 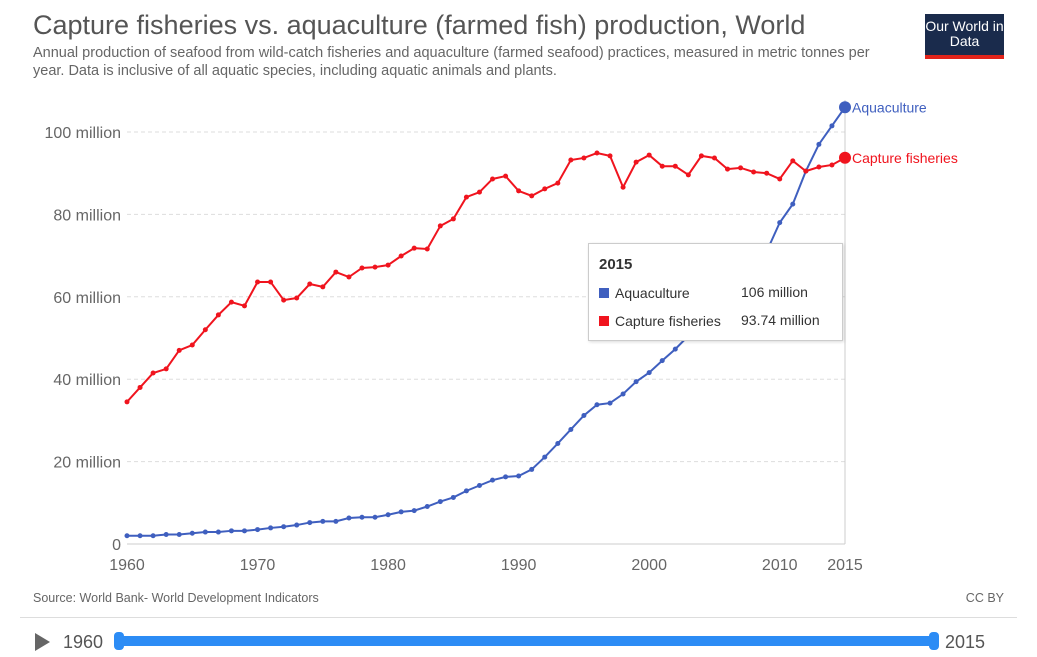 I want to click on timeline-slider, so click(x=526, y=641).